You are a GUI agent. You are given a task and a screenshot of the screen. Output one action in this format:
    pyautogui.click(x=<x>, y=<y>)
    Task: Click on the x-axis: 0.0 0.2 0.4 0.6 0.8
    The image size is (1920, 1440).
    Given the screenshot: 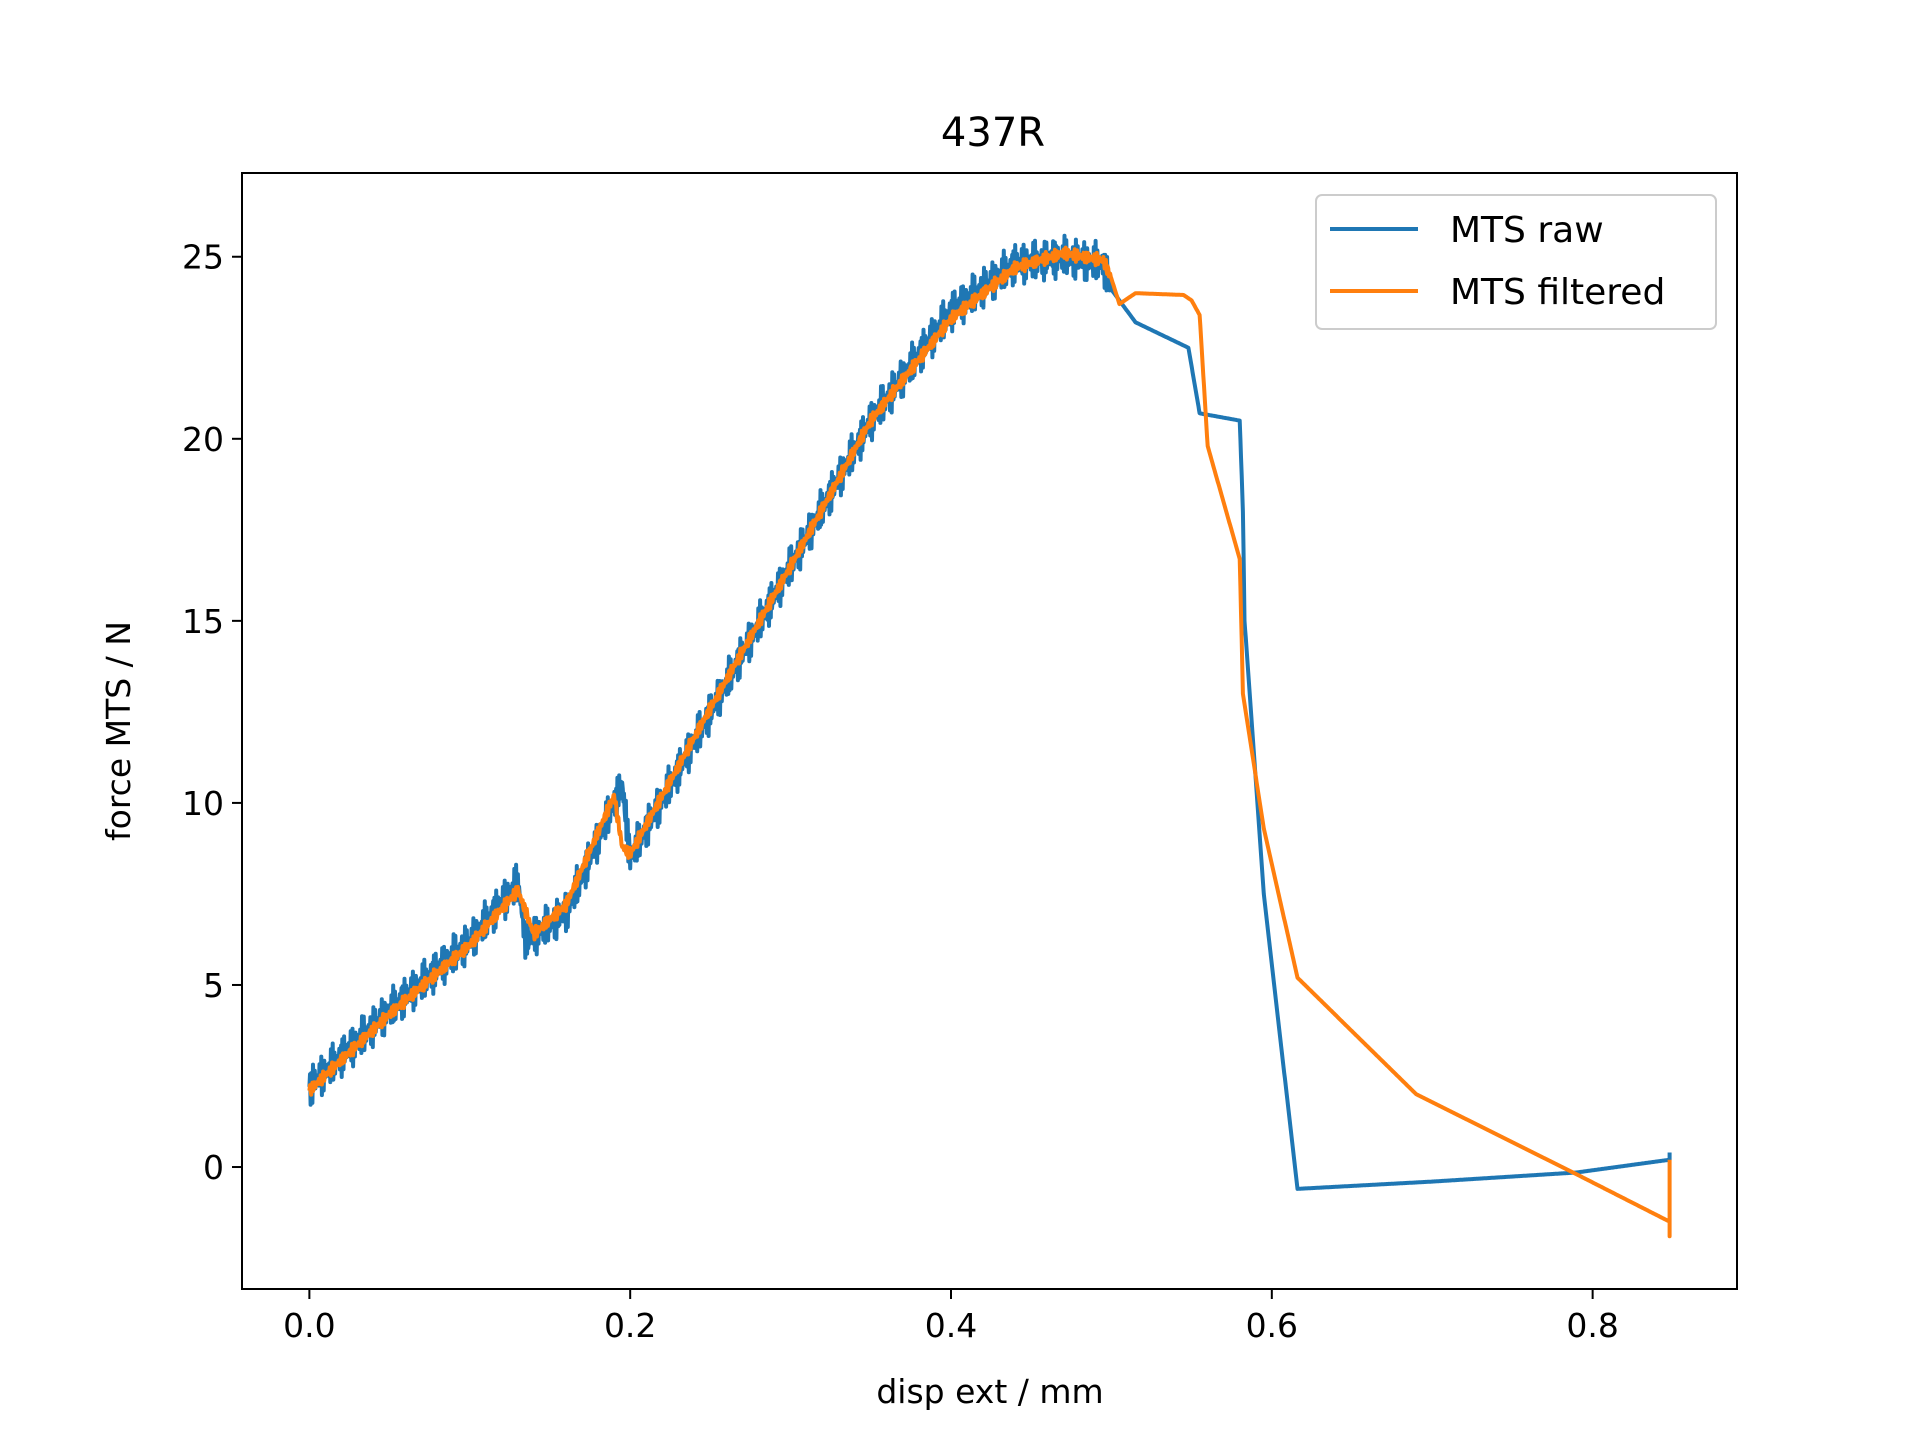 What is the action you would take?
    pyautogui.click(x=951, y=1317)
    